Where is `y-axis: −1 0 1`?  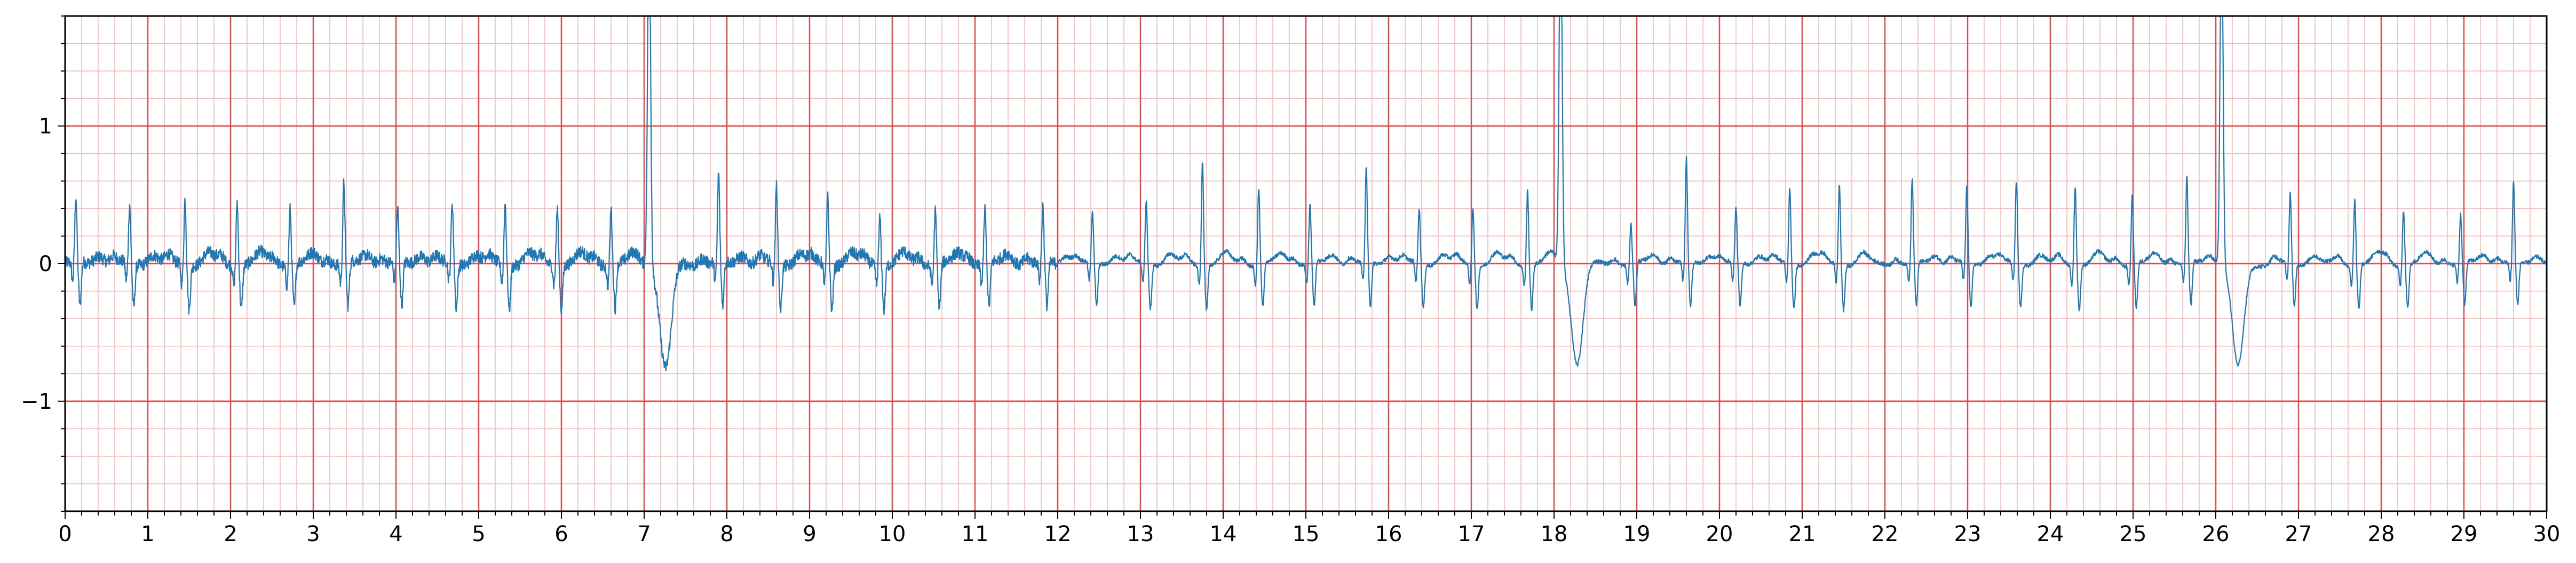 y-axis: −1 0 1 is located at coordinates (43, 263).